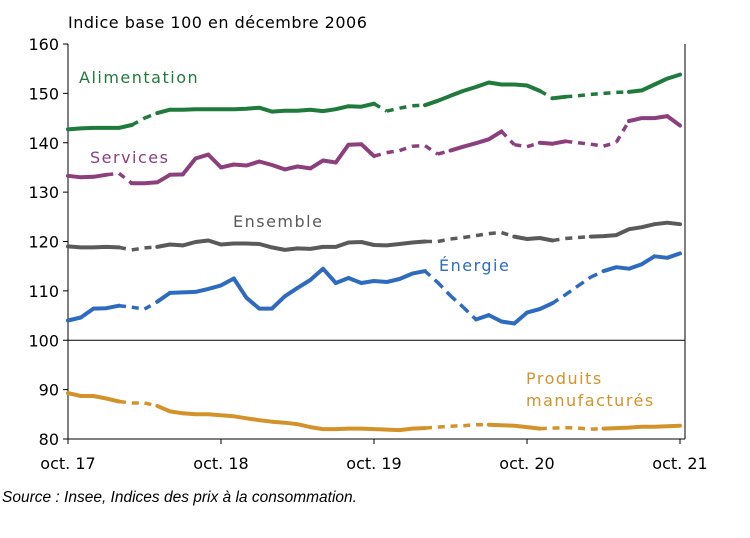  What do you see at coordinates (590, 400) in the screenshot?
I see `series-label-manufactures: manufacturés` at bounding box center [590, 400].